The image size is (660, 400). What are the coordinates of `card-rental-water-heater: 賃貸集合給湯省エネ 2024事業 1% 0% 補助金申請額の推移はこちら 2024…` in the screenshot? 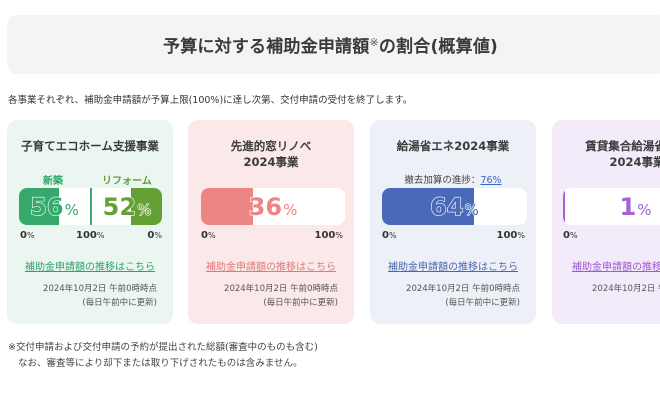 It's located at (606, 222).